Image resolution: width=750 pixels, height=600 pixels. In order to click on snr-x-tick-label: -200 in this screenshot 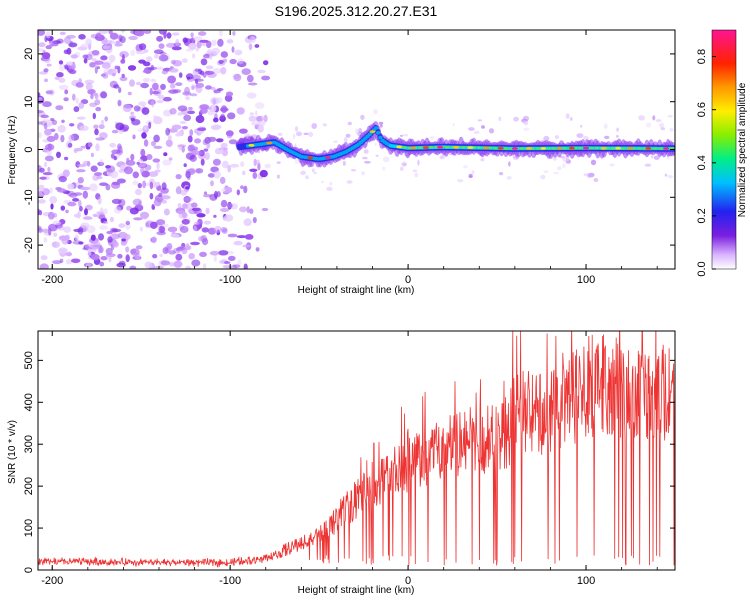, I will do `click(52, 581)`.